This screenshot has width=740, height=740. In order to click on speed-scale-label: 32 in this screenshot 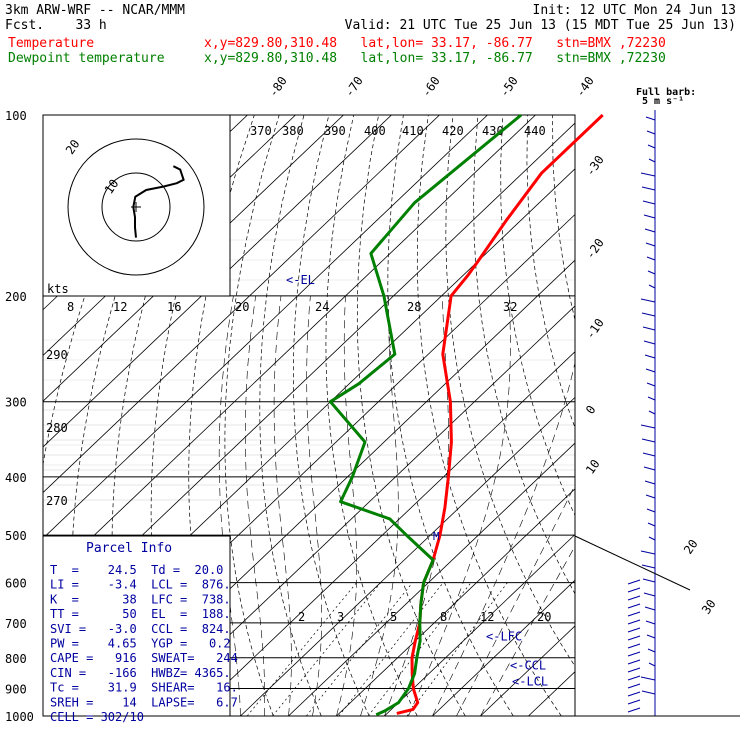, I will do `click(510, 307)`.